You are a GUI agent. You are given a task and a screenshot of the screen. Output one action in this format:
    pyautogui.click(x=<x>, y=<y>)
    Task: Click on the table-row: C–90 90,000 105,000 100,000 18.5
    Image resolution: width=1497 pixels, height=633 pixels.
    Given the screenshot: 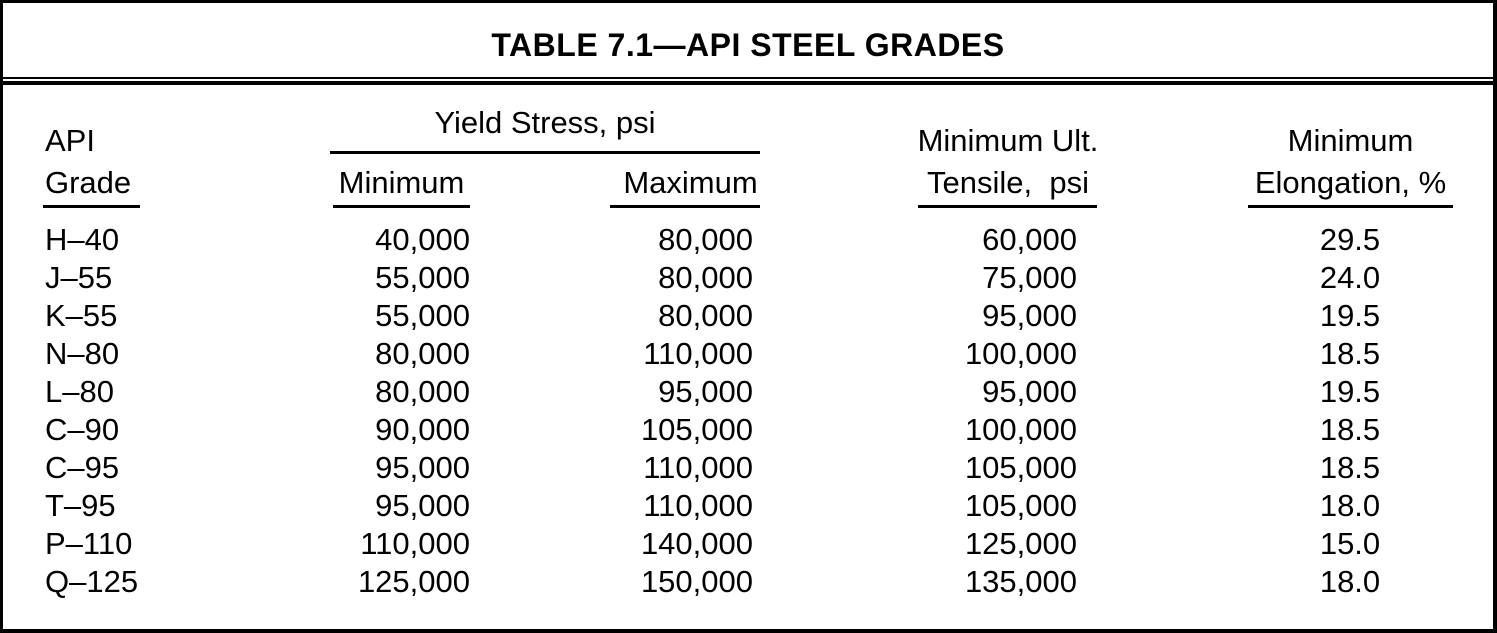 What is the action you would take?
    pyautogui.click(x=748, y=430)
    